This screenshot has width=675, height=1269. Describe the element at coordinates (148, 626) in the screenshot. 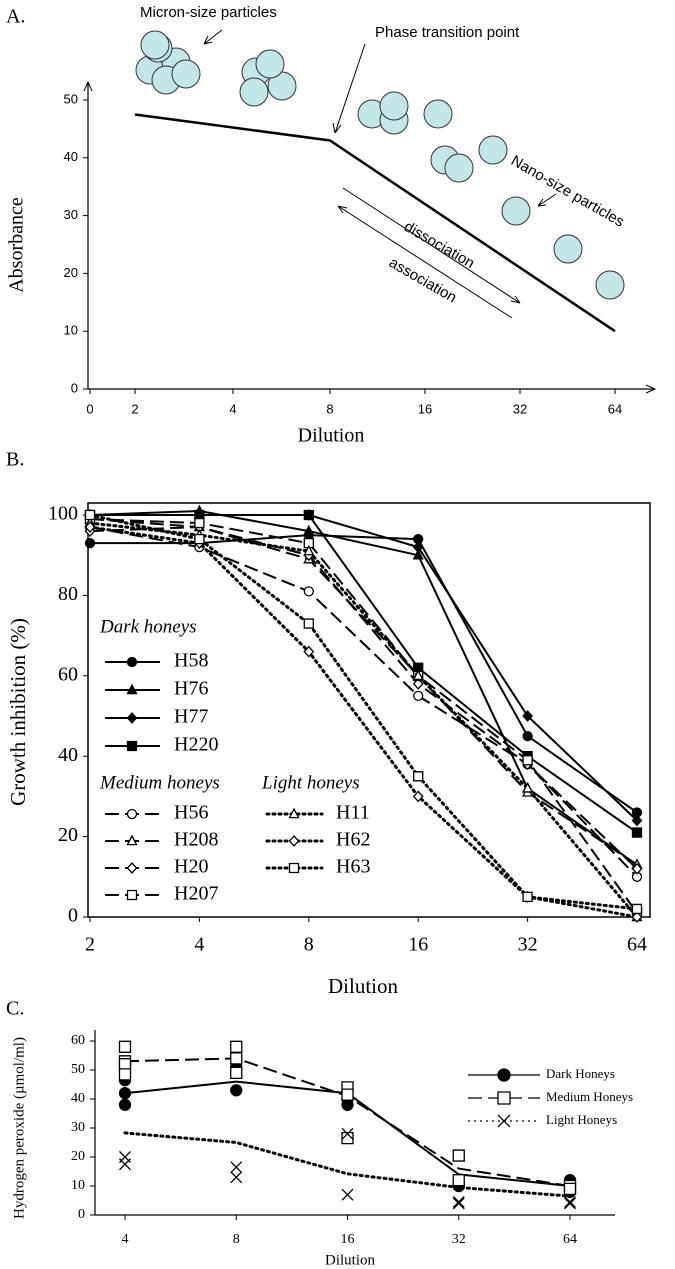

I see `legend-group-title: Dark honeys` at that location.